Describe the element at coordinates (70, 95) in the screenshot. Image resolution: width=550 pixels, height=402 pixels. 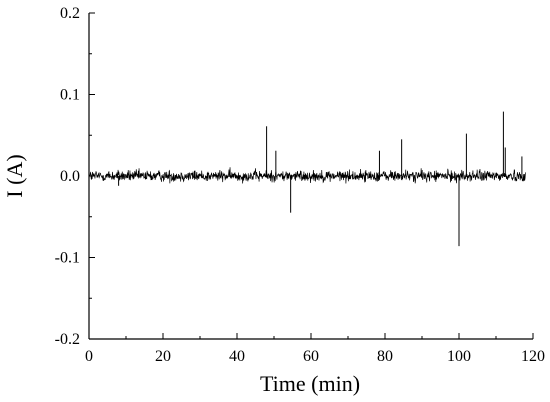
I see `y-tick-label: 0.1` at that location.